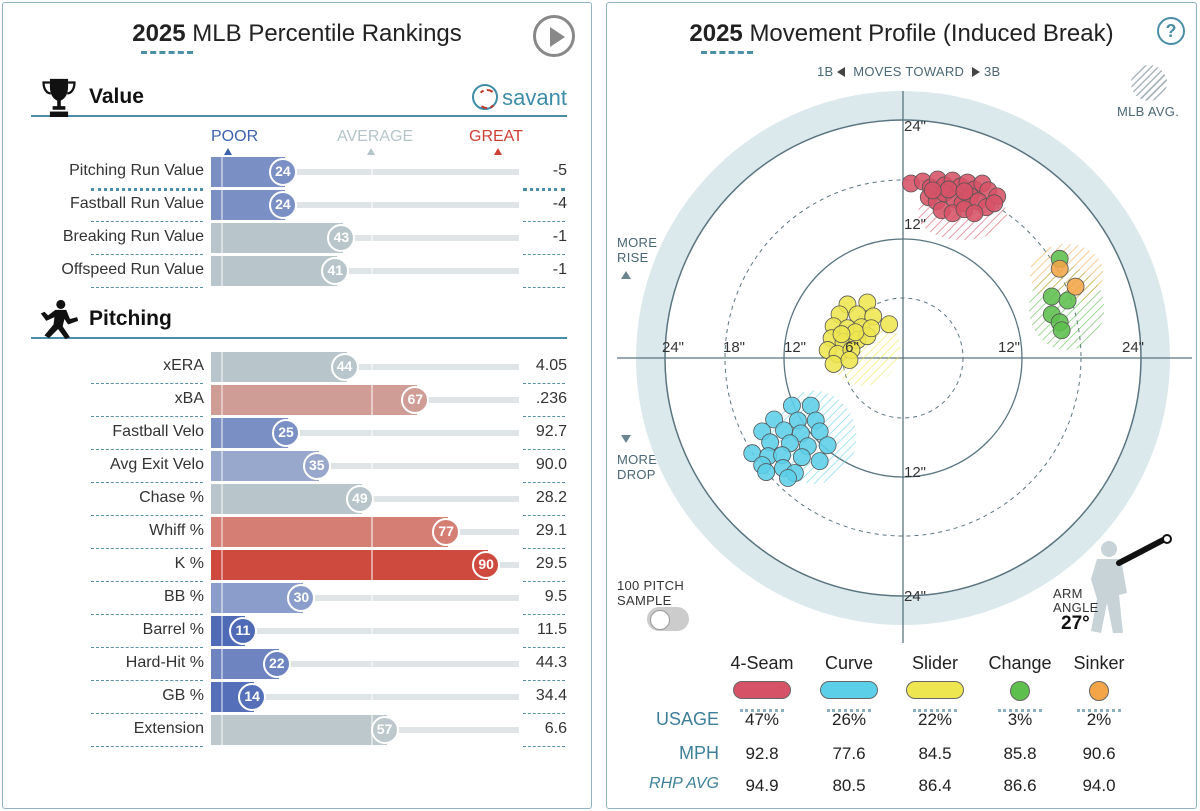 The height and width of the screenshot is (811, 1200). What do you see at coordinates (633, 257) in the screenshot?
I see `more-rise-line-2: RISE` at bounding box center [633, 257].